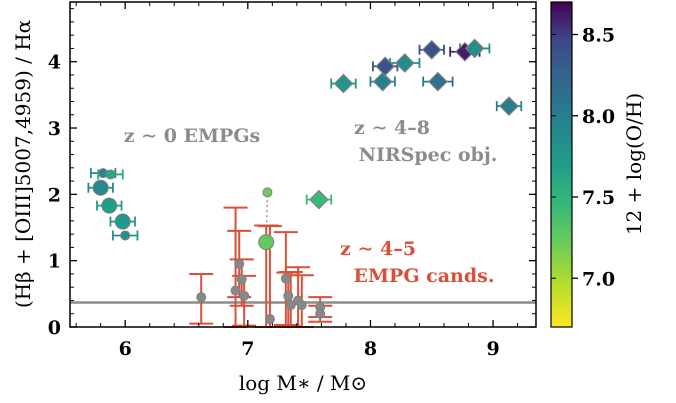 The width and height of the screenshot is (676, 403). Describe the element at coordinates (598, 198) in the screenshot. I see `colorbar-tick-label: 7.5` at that location.